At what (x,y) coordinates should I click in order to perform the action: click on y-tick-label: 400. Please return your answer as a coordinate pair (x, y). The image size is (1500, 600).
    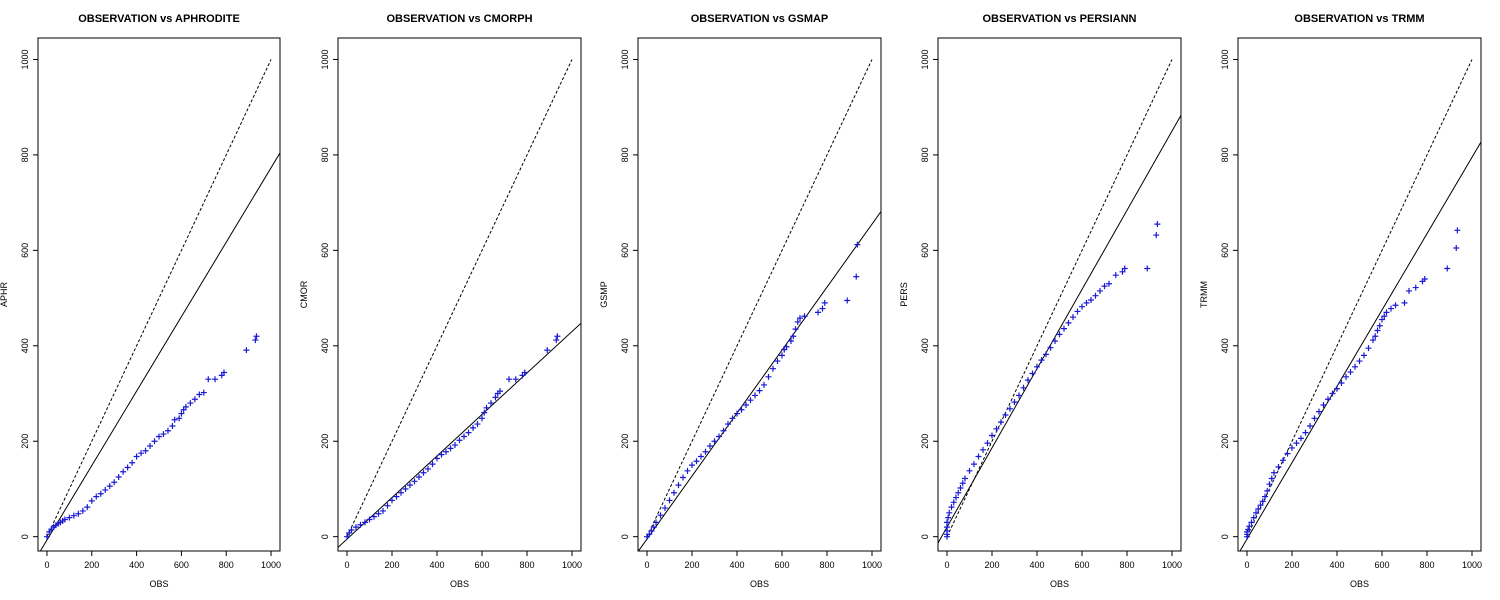
    Looking at the image, I should click on (625, 345).